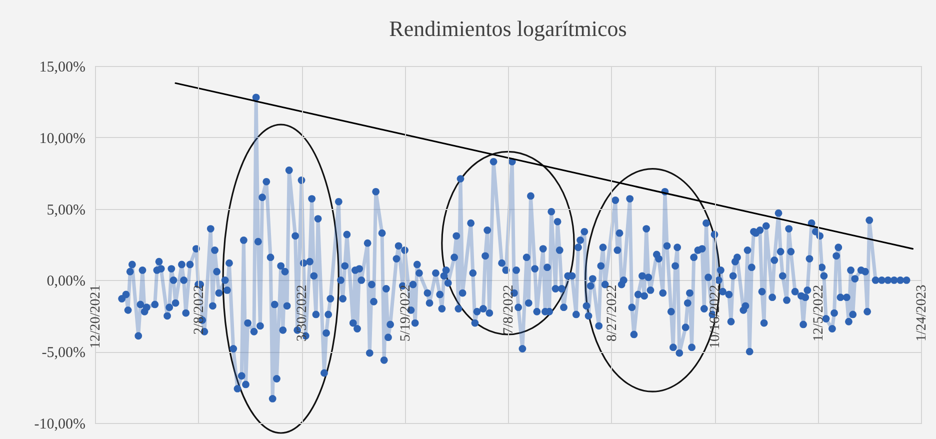 Image resolution: width=936 pixels, height=439 pixels. I want to click on y-tick-label: 0,00%, so click(66, 282).